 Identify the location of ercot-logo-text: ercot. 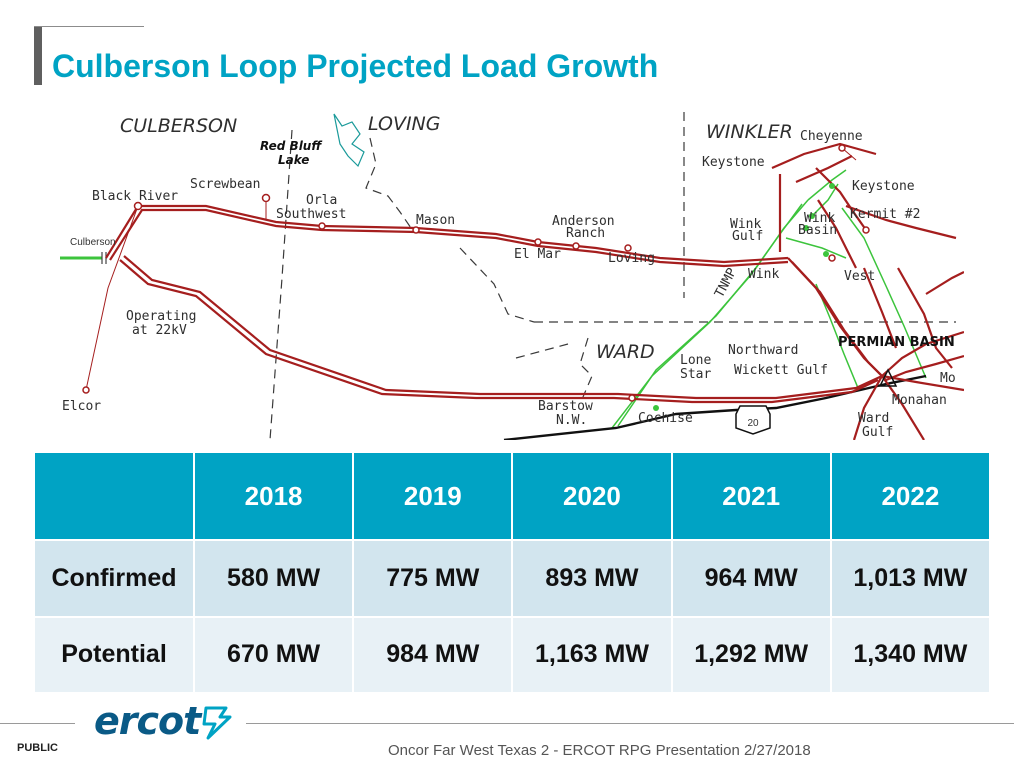
(147, 721).